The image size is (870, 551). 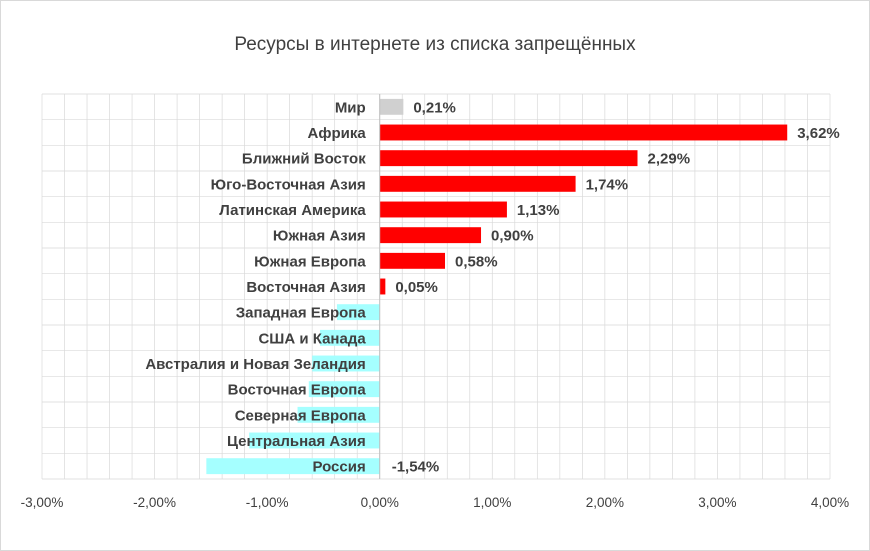 I want to click on category-label: США и Канада, so click(x=312, y=338).